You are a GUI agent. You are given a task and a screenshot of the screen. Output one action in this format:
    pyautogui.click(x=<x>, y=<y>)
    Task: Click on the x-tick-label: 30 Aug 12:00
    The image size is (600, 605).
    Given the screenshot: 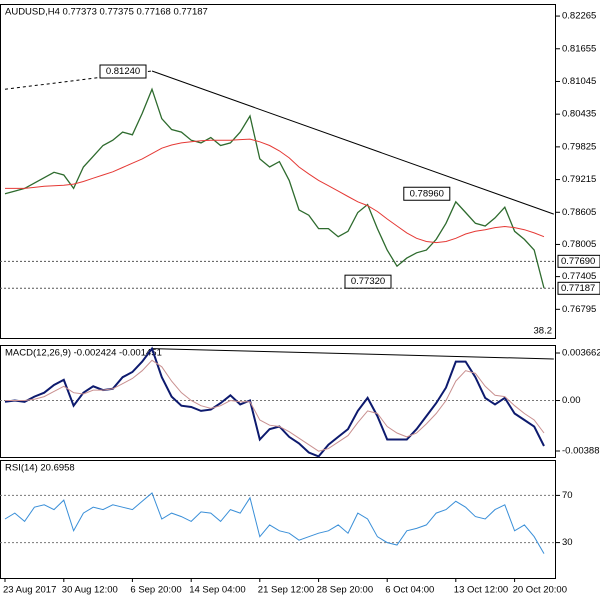 What is the action you would take?
    pyautogui.click(x=90, y=590)
    